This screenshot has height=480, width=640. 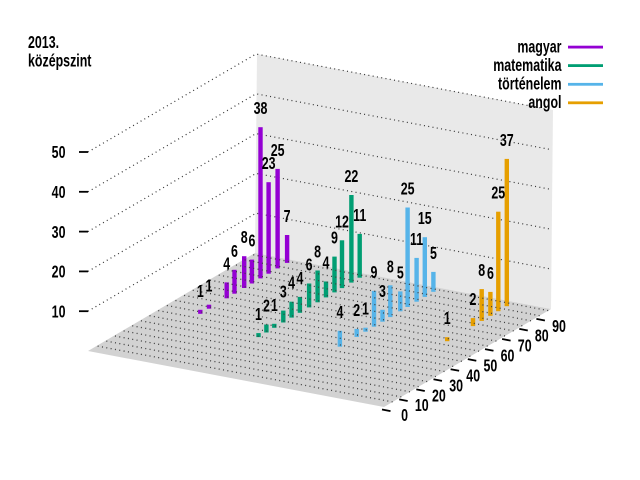 I want to click on svg-text: 23, so click(x=269, y=164).